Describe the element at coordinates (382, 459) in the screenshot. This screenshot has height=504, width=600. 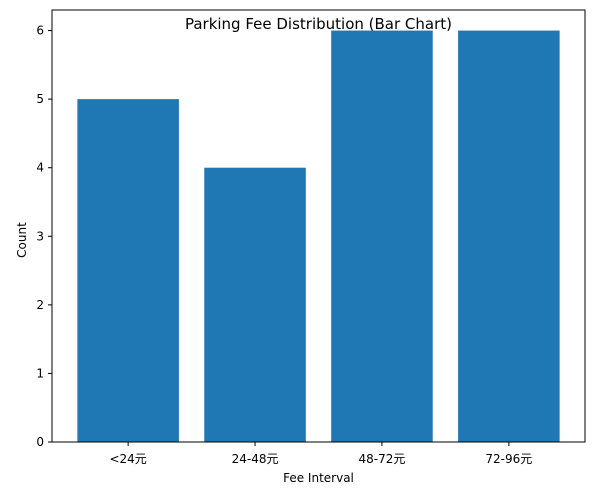
I see `x-tick-label-2: 48-72元` at that location.